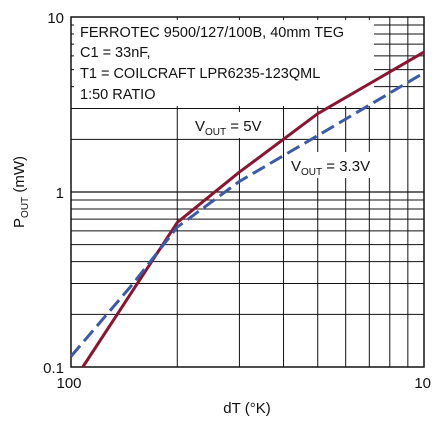 This screenshot has width=434, height=423. What do you see at coordinates (228, 128) in the screenshot?
I see `svg-text: VOUT = 5V` at bounding box center [228, 128].